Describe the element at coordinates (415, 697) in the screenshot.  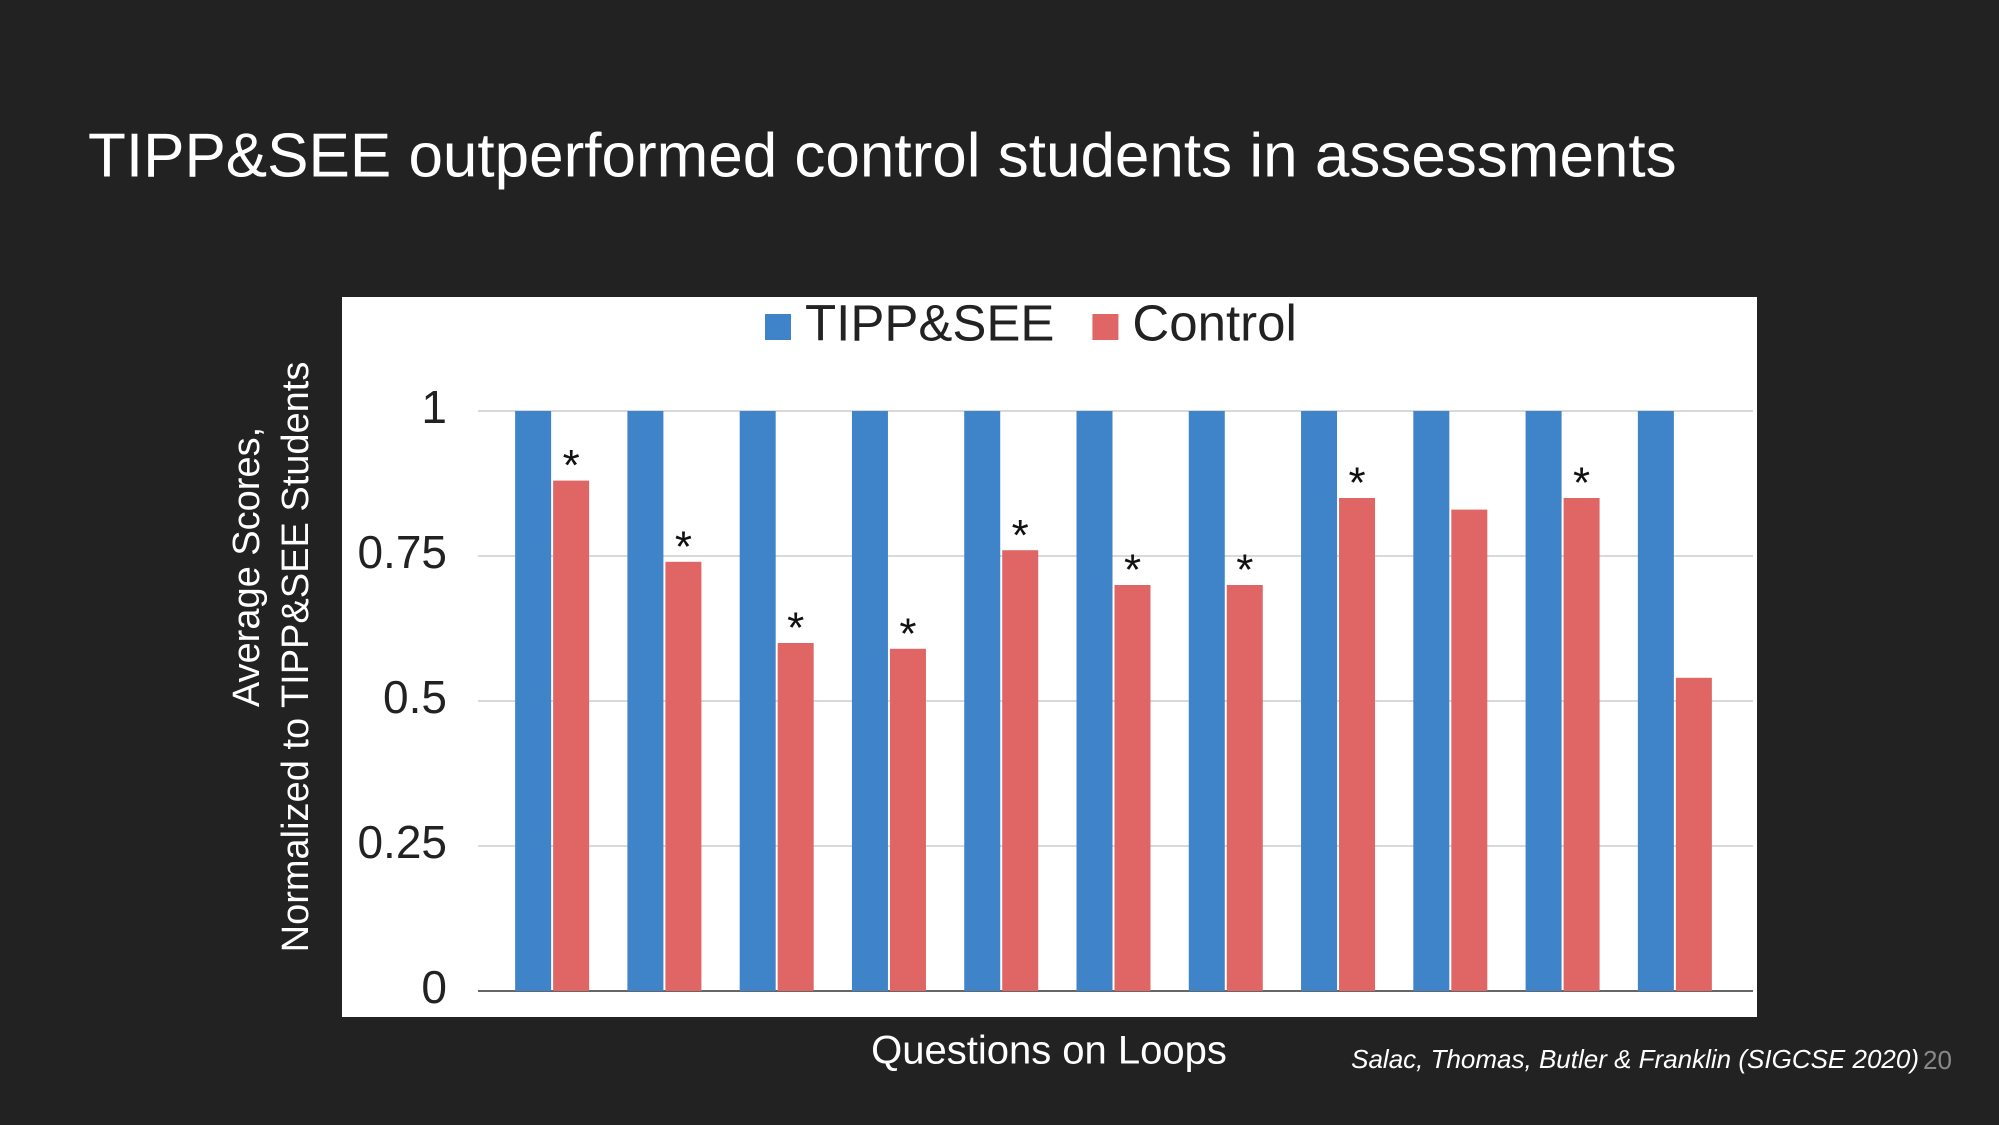
I see `y-tick-label: 0.5` at that location.